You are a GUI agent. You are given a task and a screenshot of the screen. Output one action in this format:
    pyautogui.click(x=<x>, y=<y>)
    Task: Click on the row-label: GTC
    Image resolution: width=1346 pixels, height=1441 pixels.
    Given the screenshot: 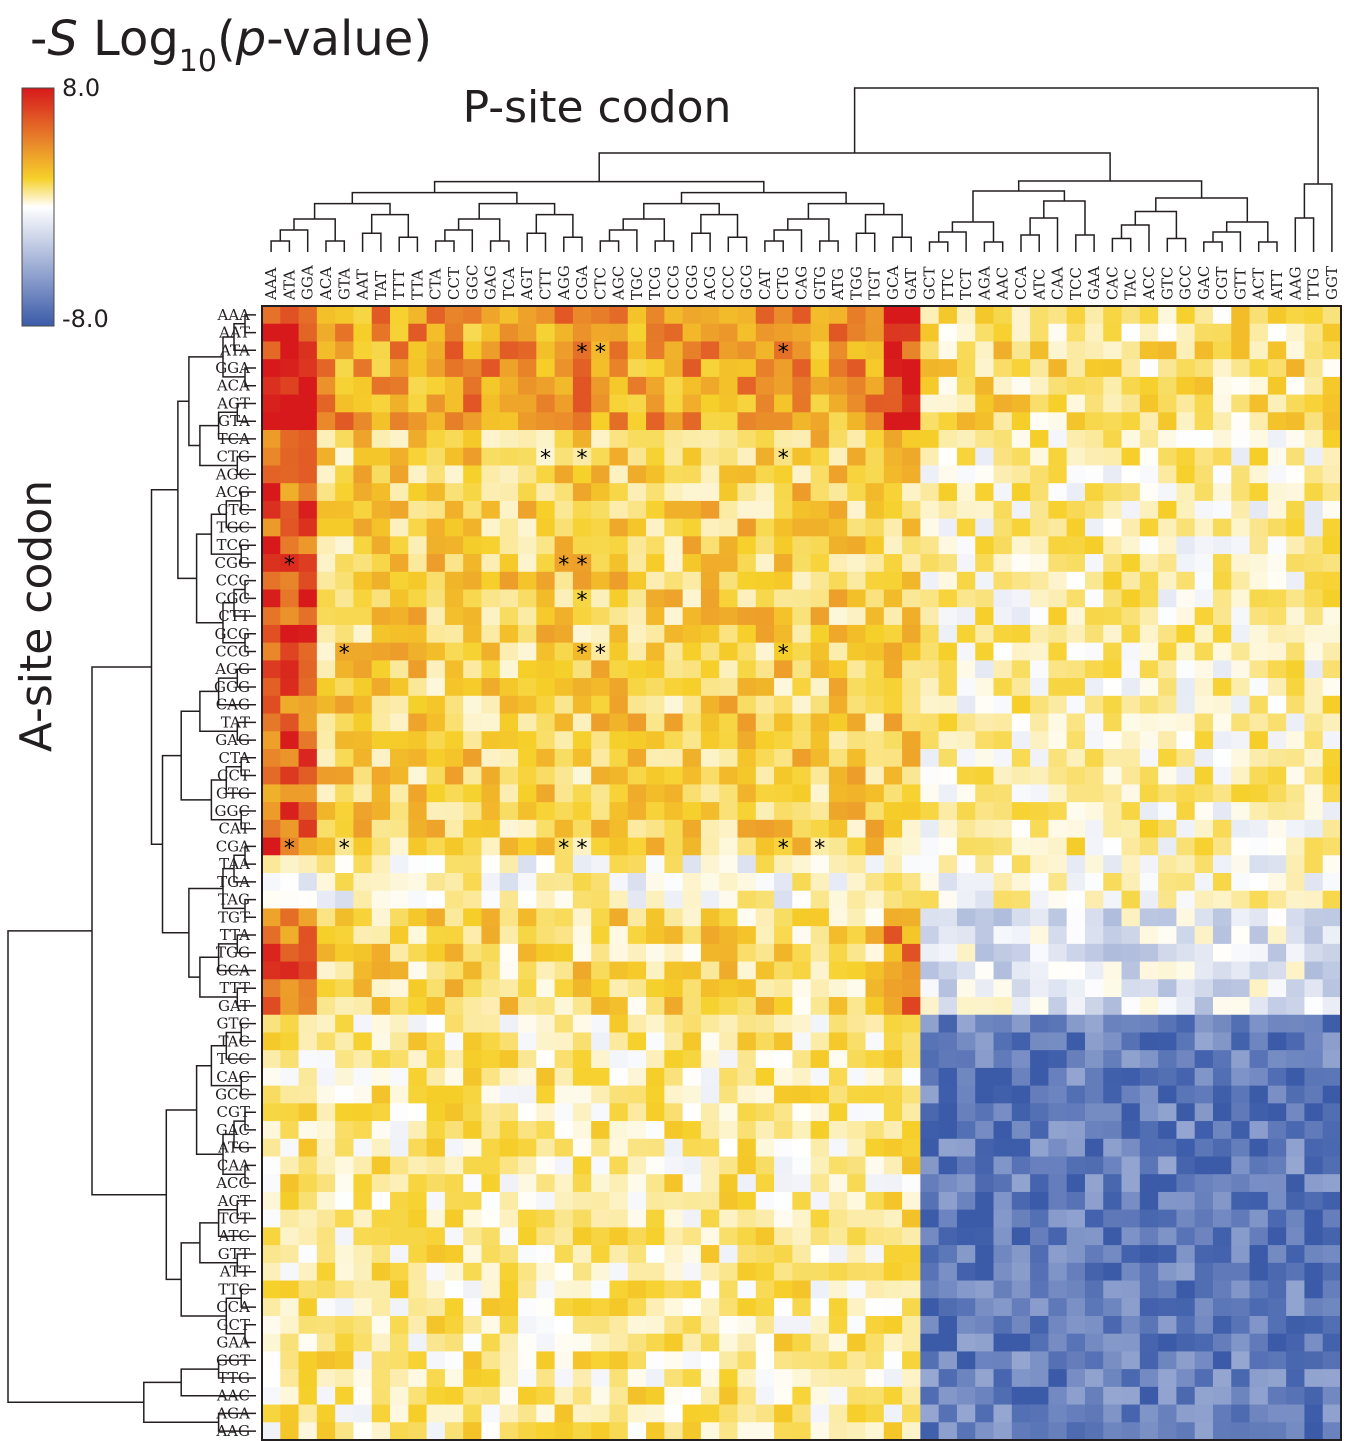 What is the action you would take?
    pyautogui.click(x=233, y=1024)
    